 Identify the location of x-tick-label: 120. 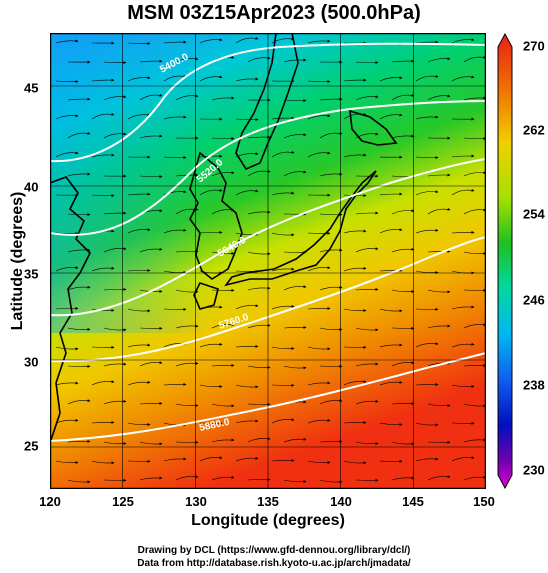
(50, 501).